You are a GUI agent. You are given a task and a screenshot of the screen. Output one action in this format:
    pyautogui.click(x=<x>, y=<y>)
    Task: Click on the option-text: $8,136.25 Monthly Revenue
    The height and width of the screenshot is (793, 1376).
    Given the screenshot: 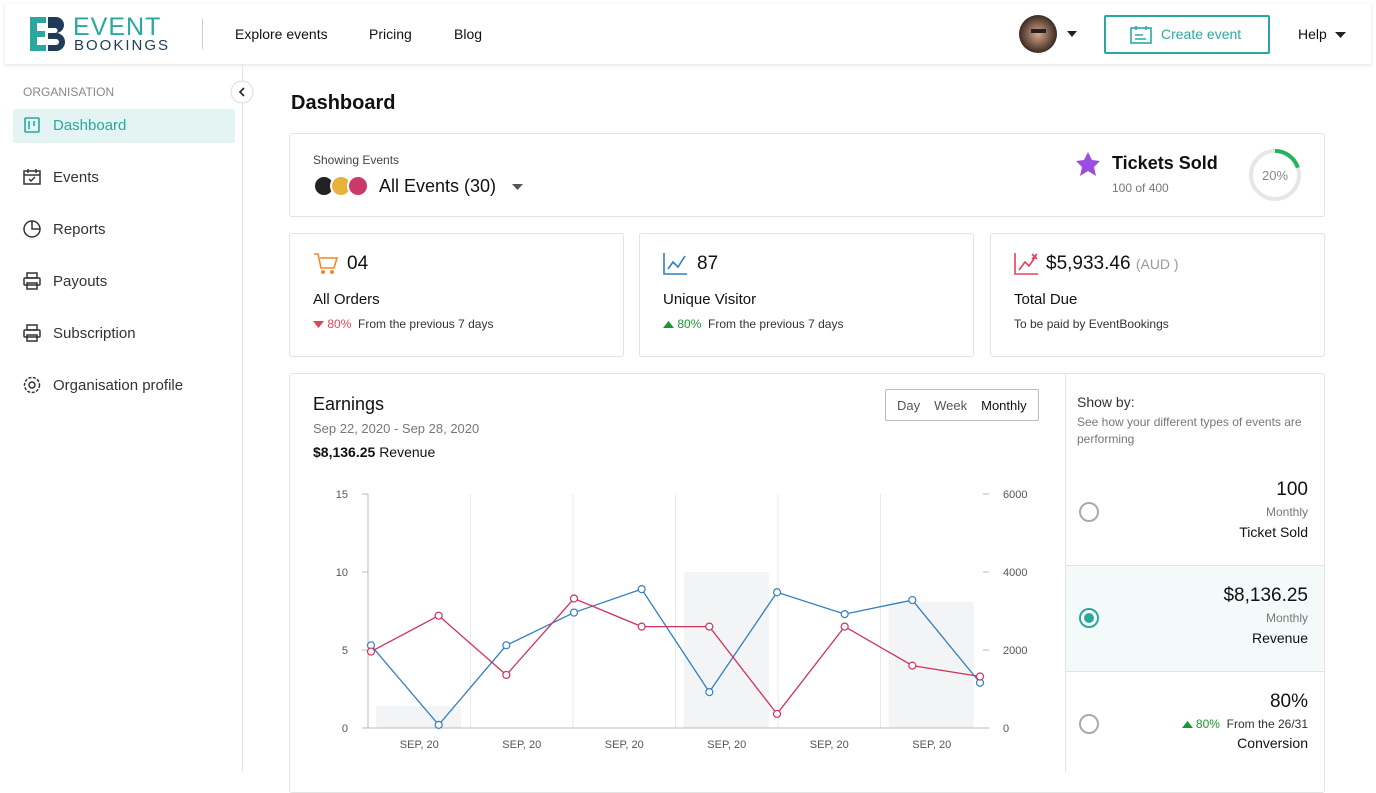 What is the action you would take?
    pyautogui.click(x=1265, y=615)
    